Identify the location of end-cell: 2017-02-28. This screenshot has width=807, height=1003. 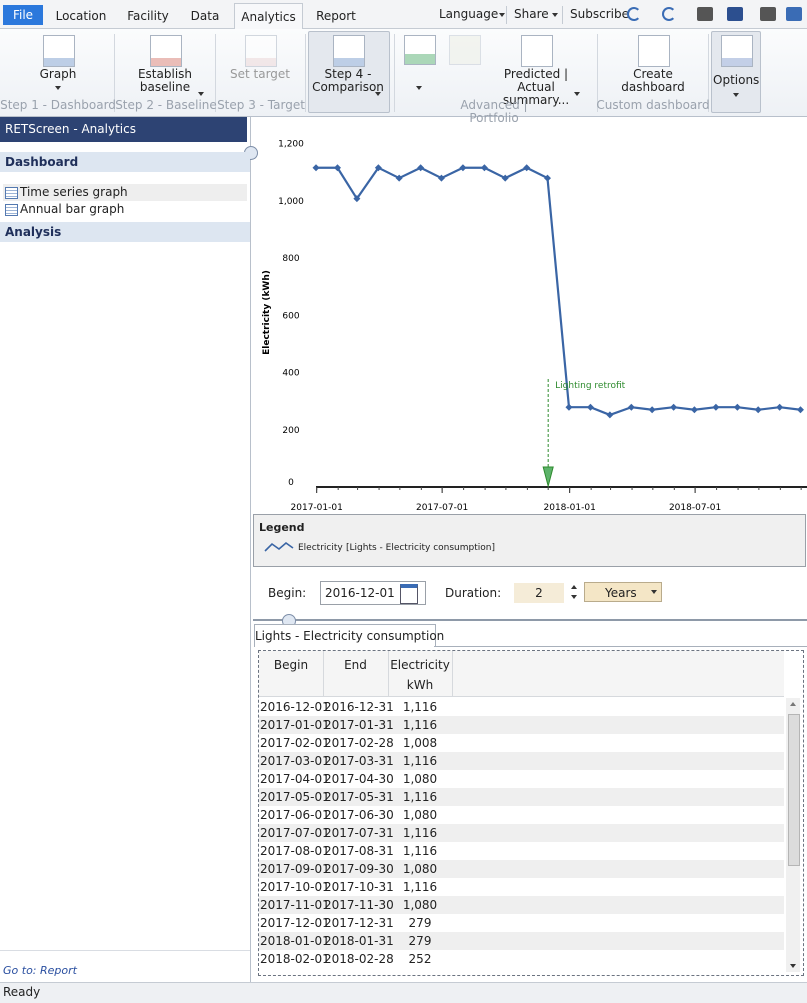
(359, 743).